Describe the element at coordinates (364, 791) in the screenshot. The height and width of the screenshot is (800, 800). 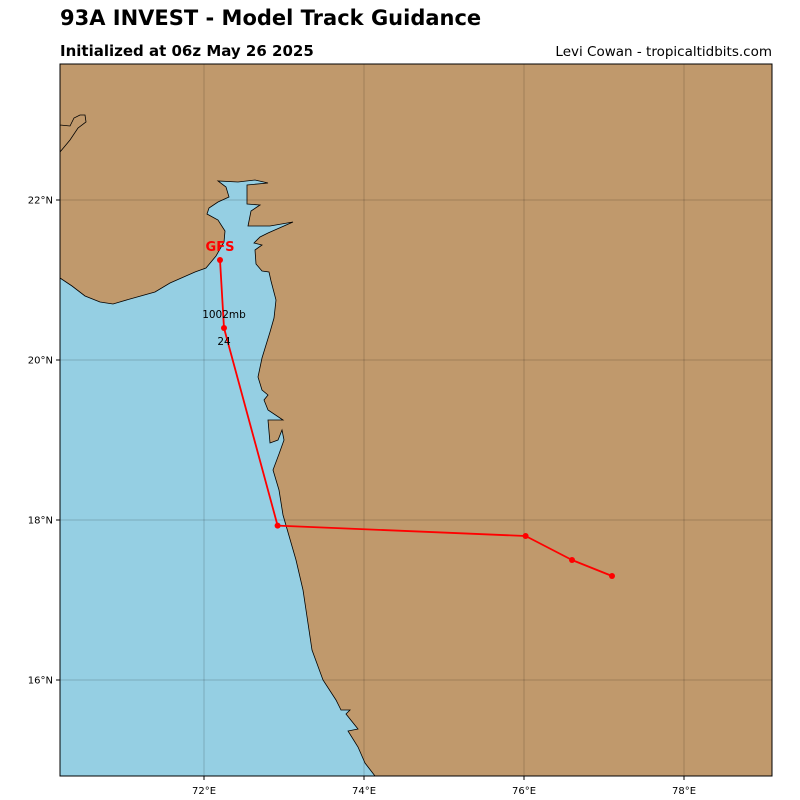
I see `lon-tick-label: 74°E` at that location.